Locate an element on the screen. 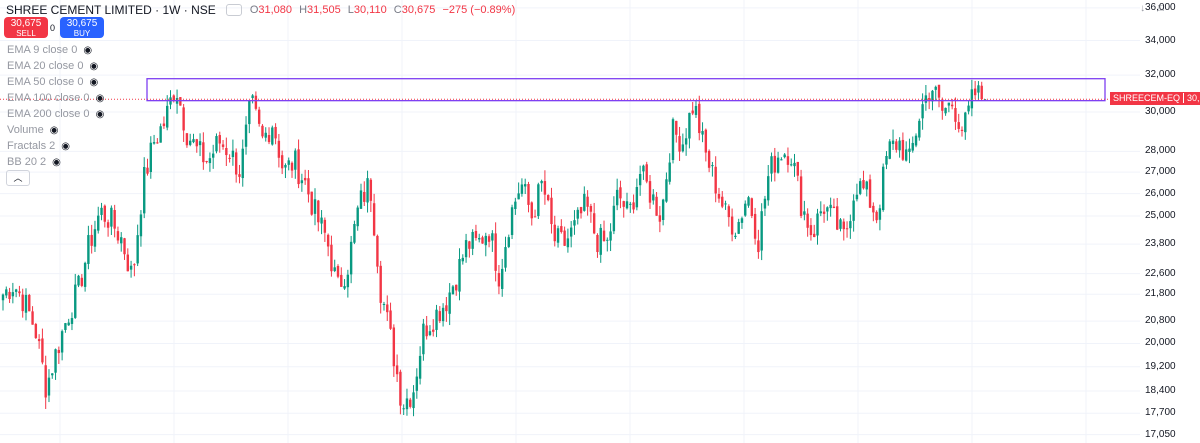  indicator-label: EMA 9 close 0 is located at coordinates (42, 50).